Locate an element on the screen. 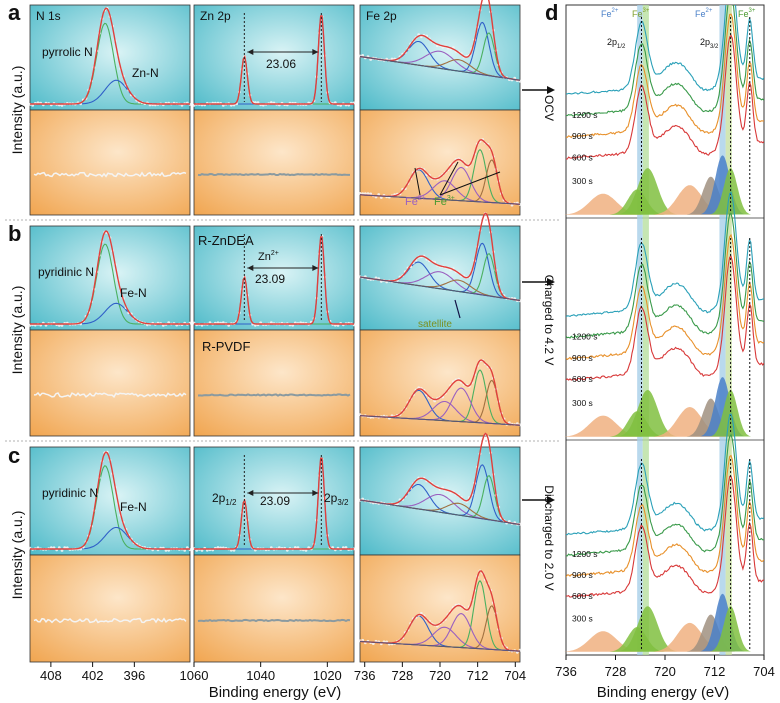  row-label: Discharged to 2.0 V is located at coordinates (549, 537).